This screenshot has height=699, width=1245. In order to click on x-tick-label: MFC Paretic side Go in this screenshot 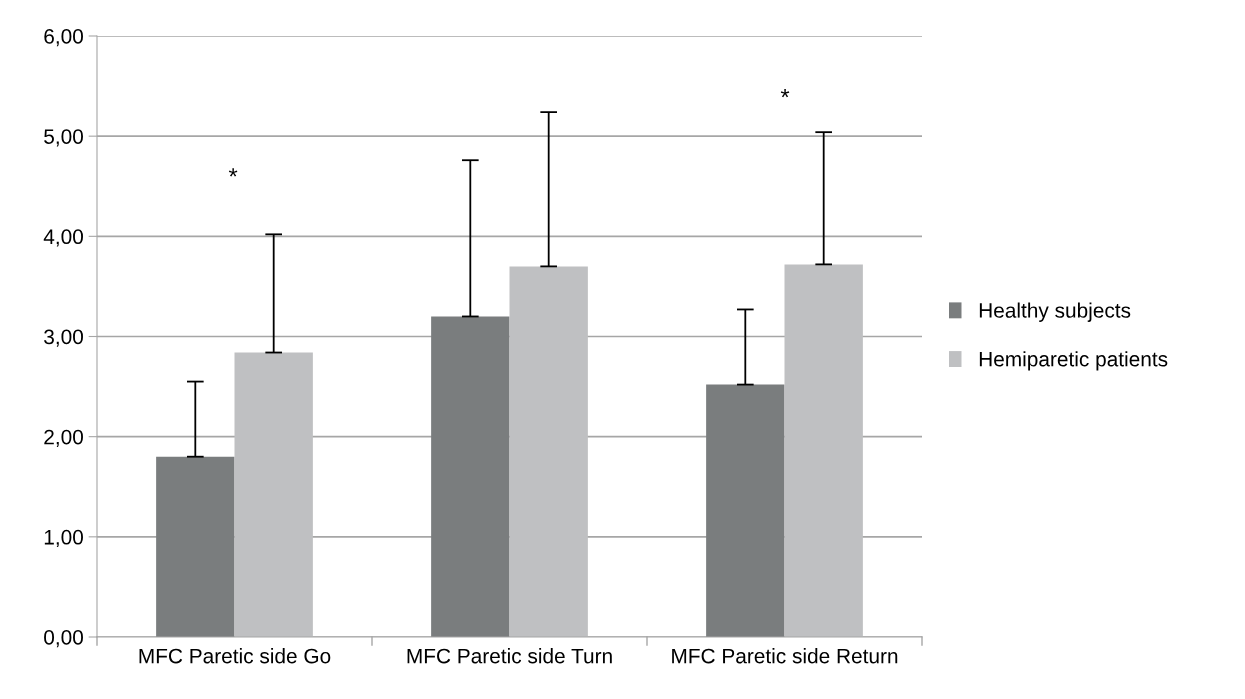, I will do `click(235, 656)`.